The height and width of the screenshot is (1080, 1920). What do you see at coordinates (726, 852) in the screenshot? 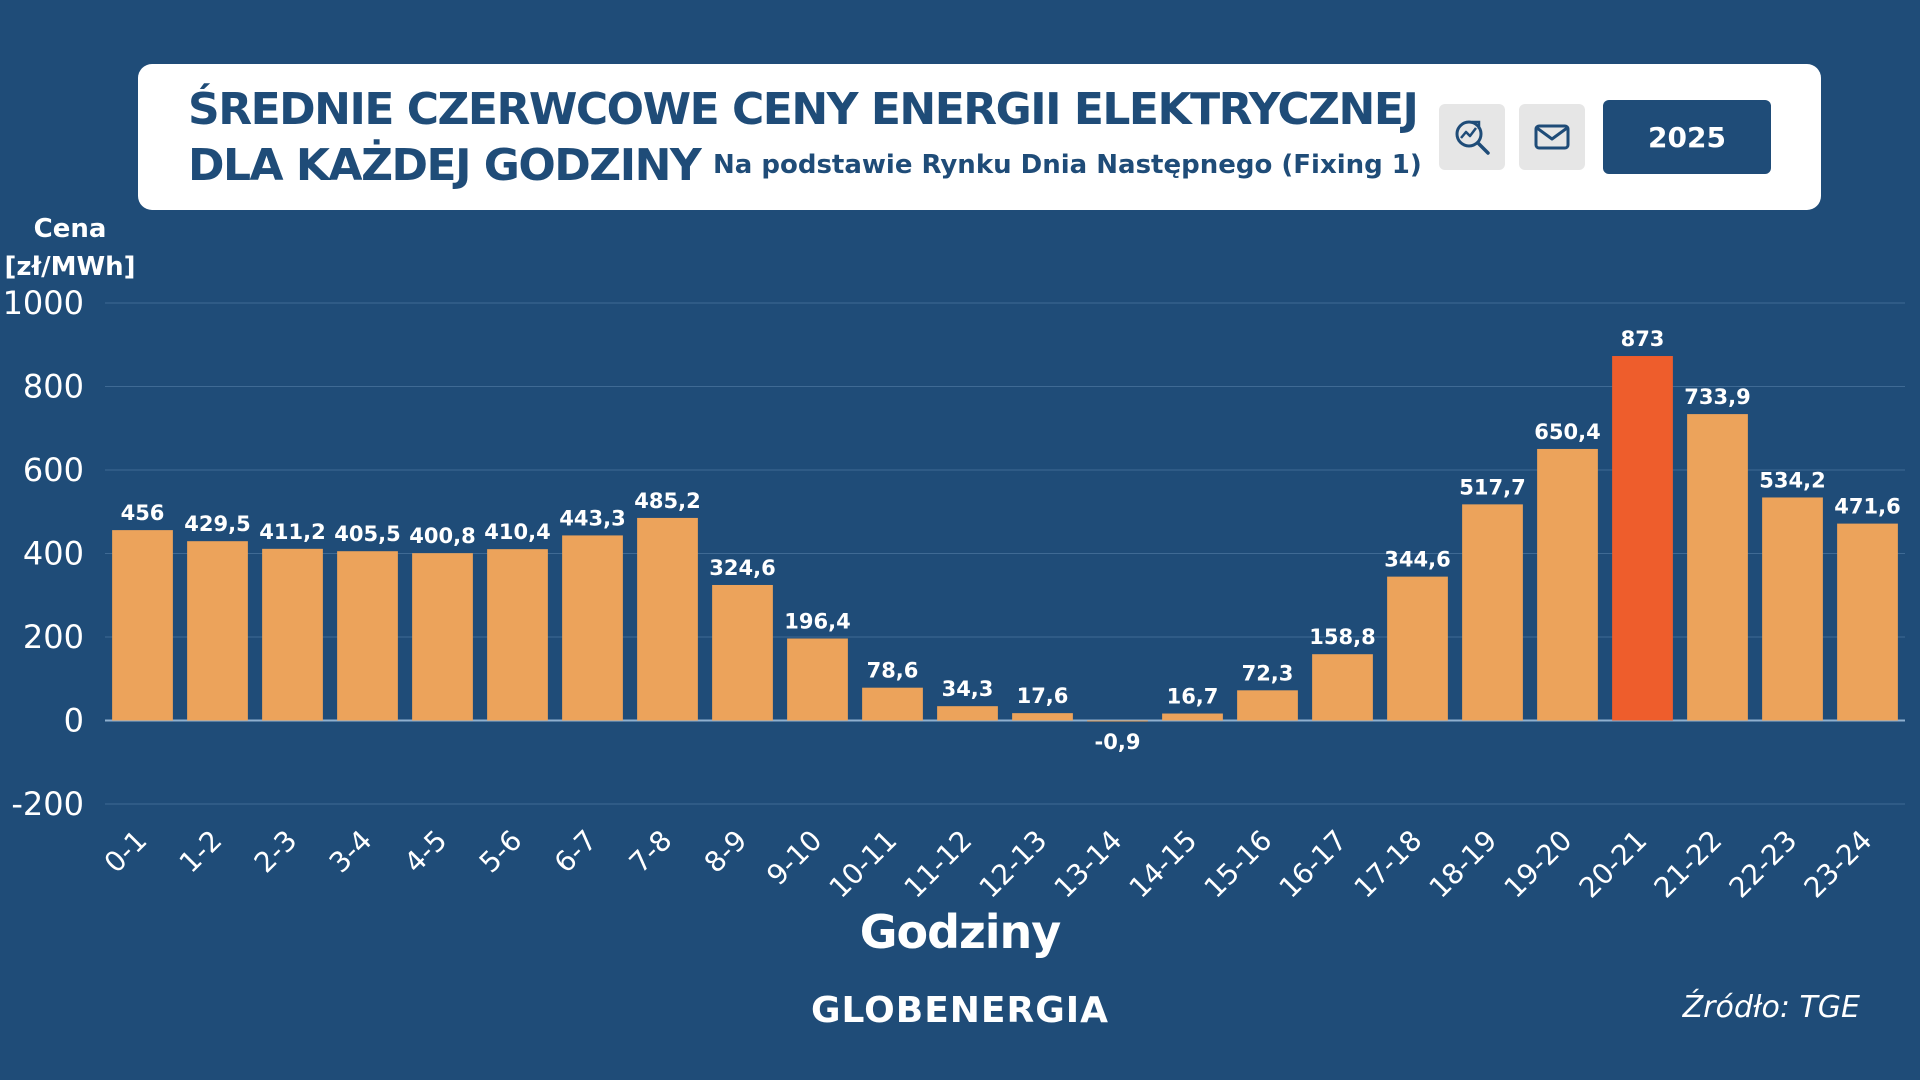
I see `x-tick-label: 8-9` at bounding box center [726, 852].